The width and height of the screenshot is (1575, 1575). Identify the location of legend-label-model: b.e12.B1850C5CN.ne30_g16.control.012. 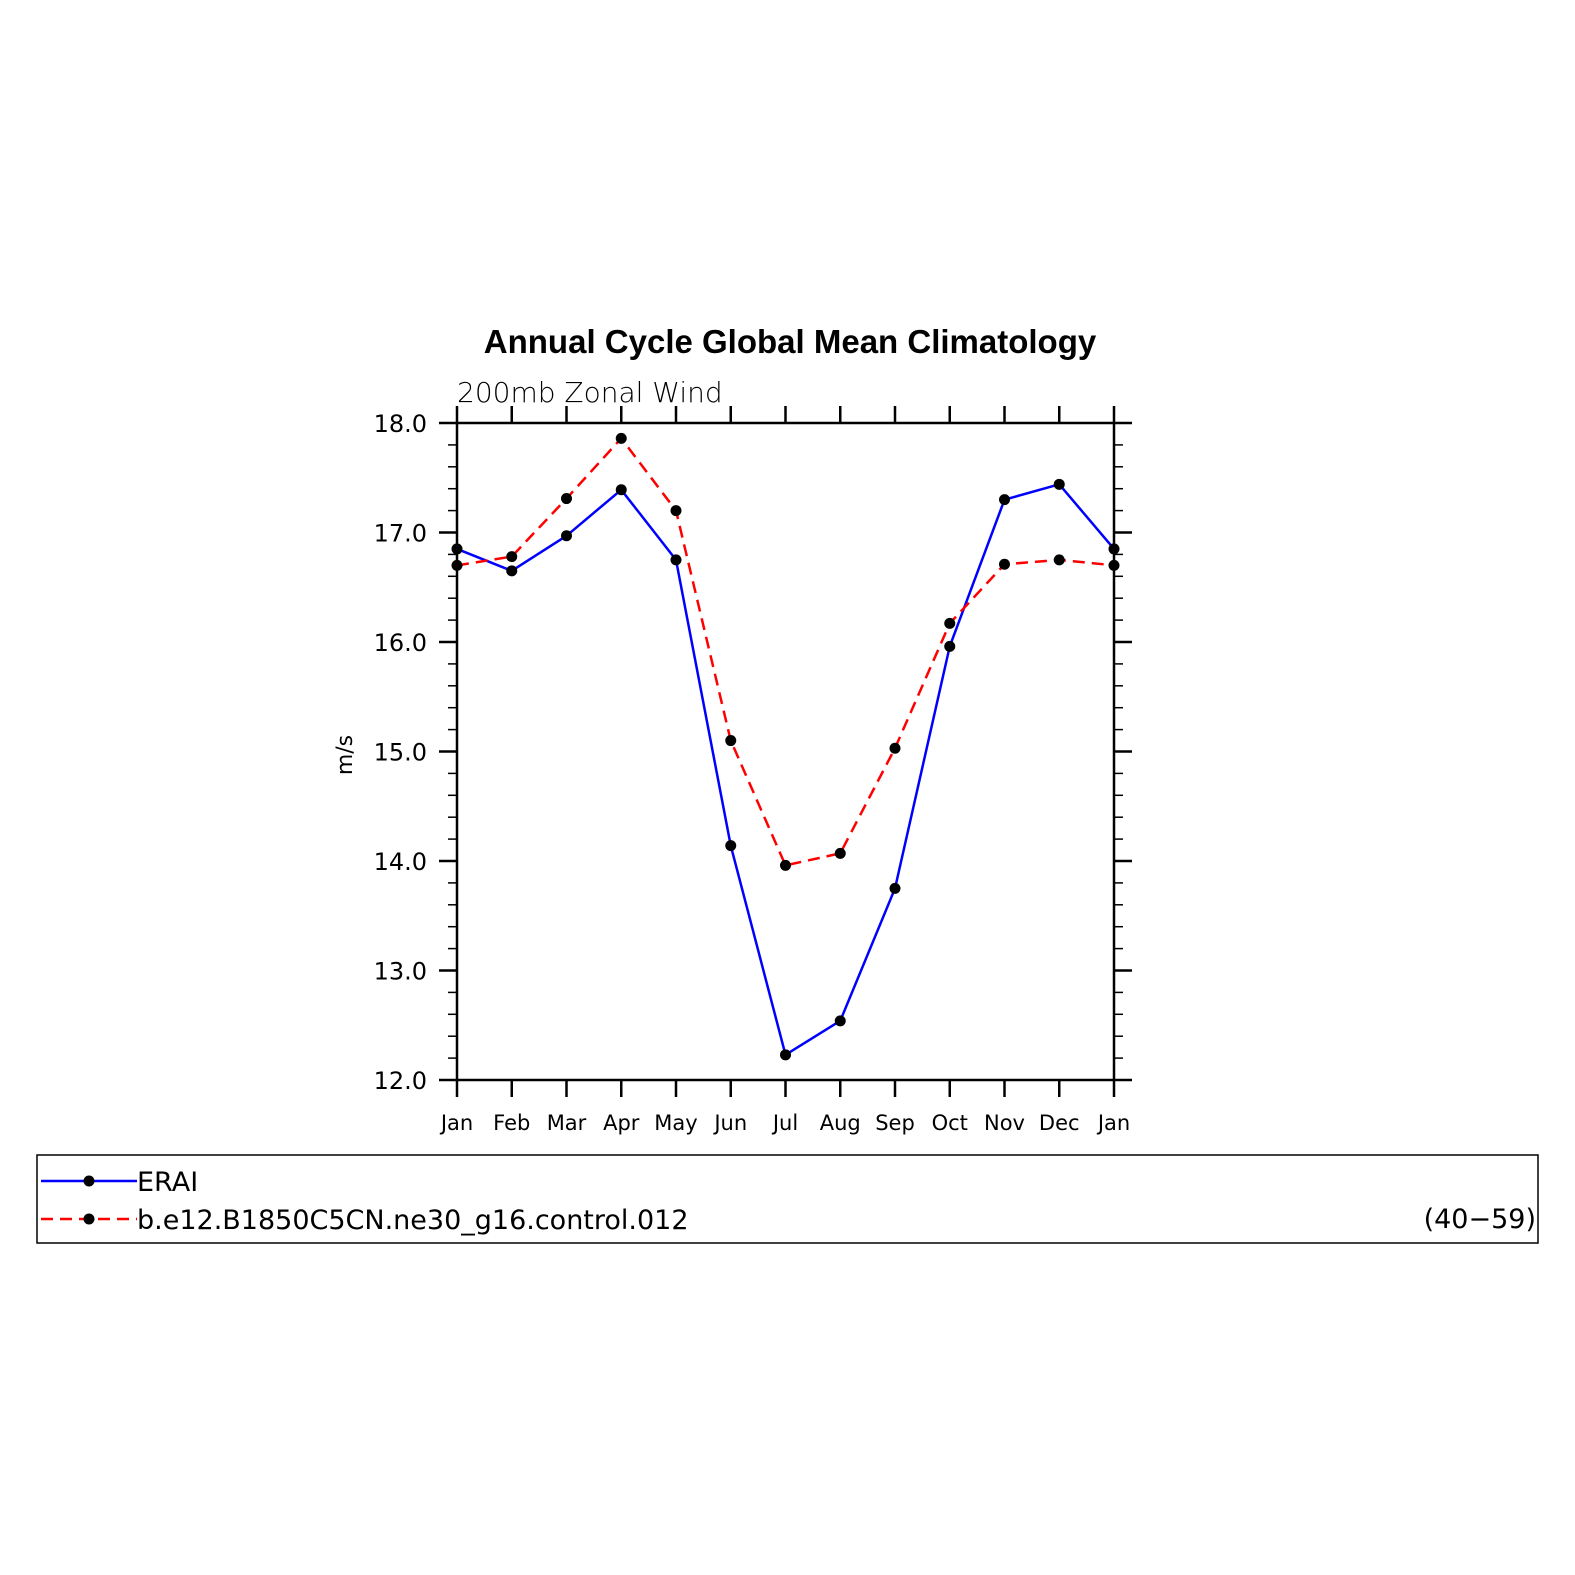
(413, 1220).